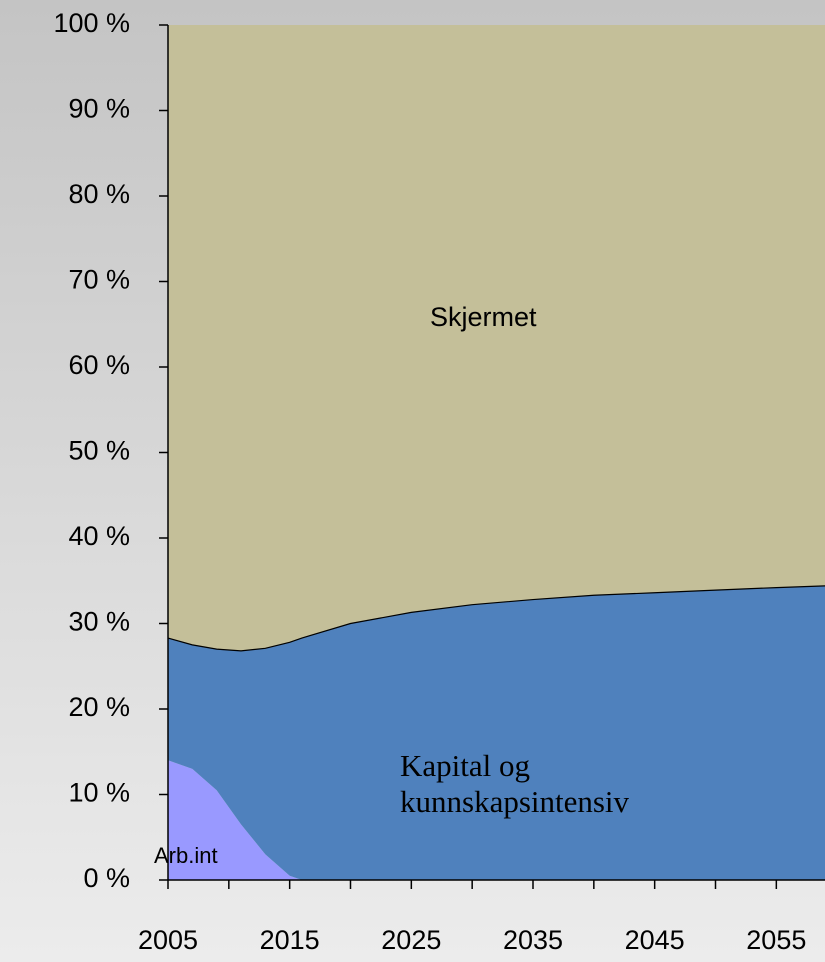 This screenshot has height=962, width=825. What do you see at coordinates (655, 940) in the screenshot?
I see `x-tick-label: 2045` at bounding box center [655, 940].